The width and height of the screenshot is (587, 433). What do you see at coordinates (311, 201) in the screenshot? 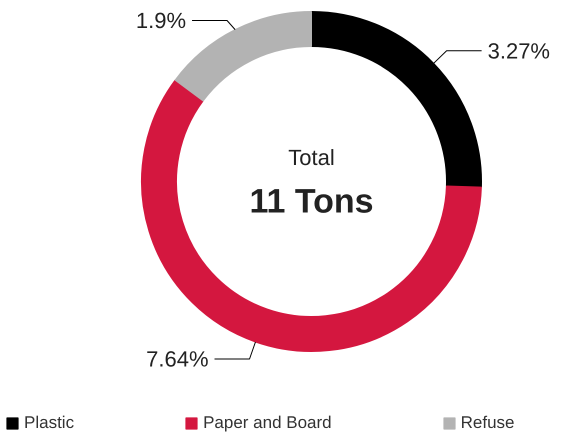
I see `text: 11 Tons` at bounding box center [311, 201].